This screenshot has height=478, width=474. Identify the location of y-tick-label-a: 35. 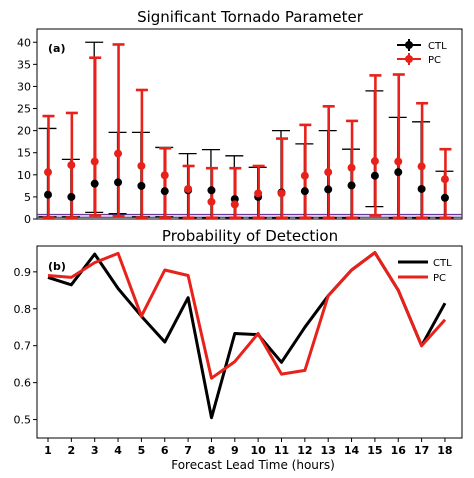
(24, 64).